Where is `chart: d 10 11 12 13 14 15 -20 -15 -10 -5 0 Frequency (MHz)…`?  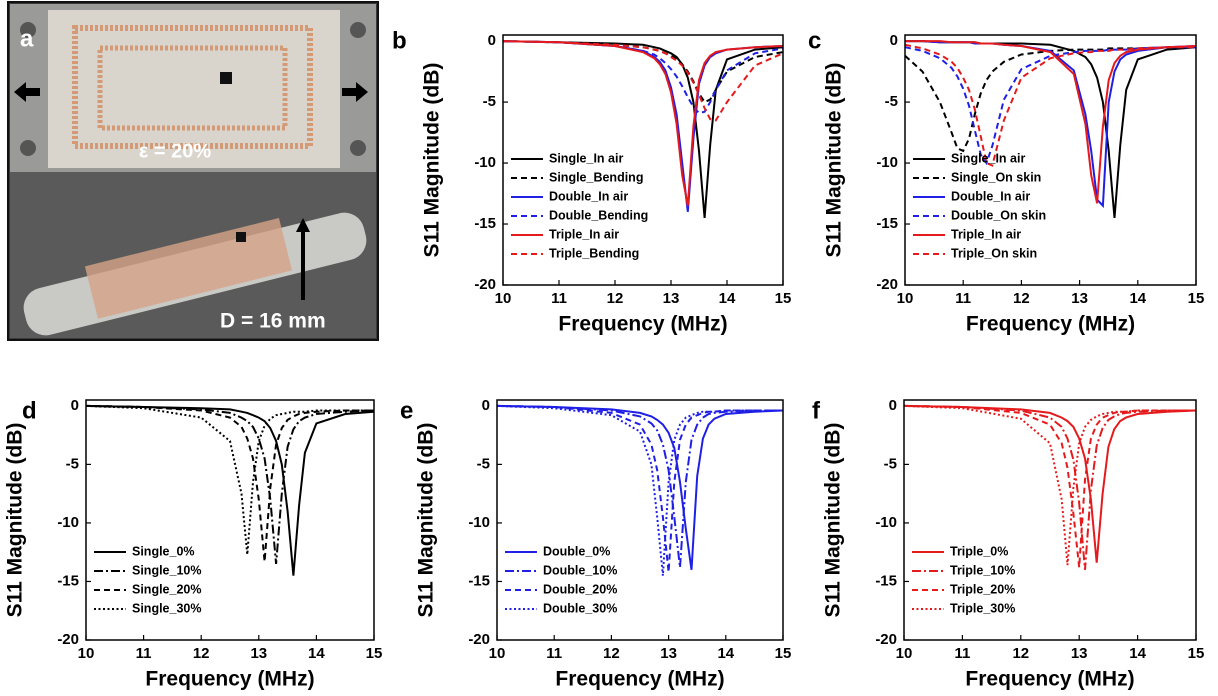
chart: d 10 11 12 13 14 15 -20 -15 -10 -5 0 Frequency (MHz)… is located at coordinates (193, 544).